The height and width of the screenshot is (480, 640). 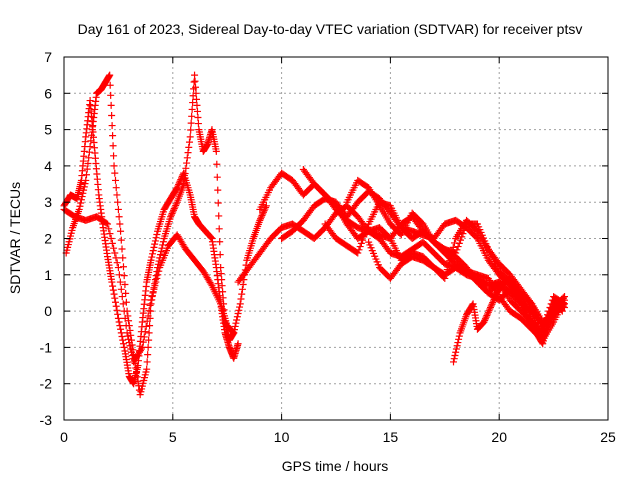 I want to click on x-tick-label: 15, so click(x=391, y=437).